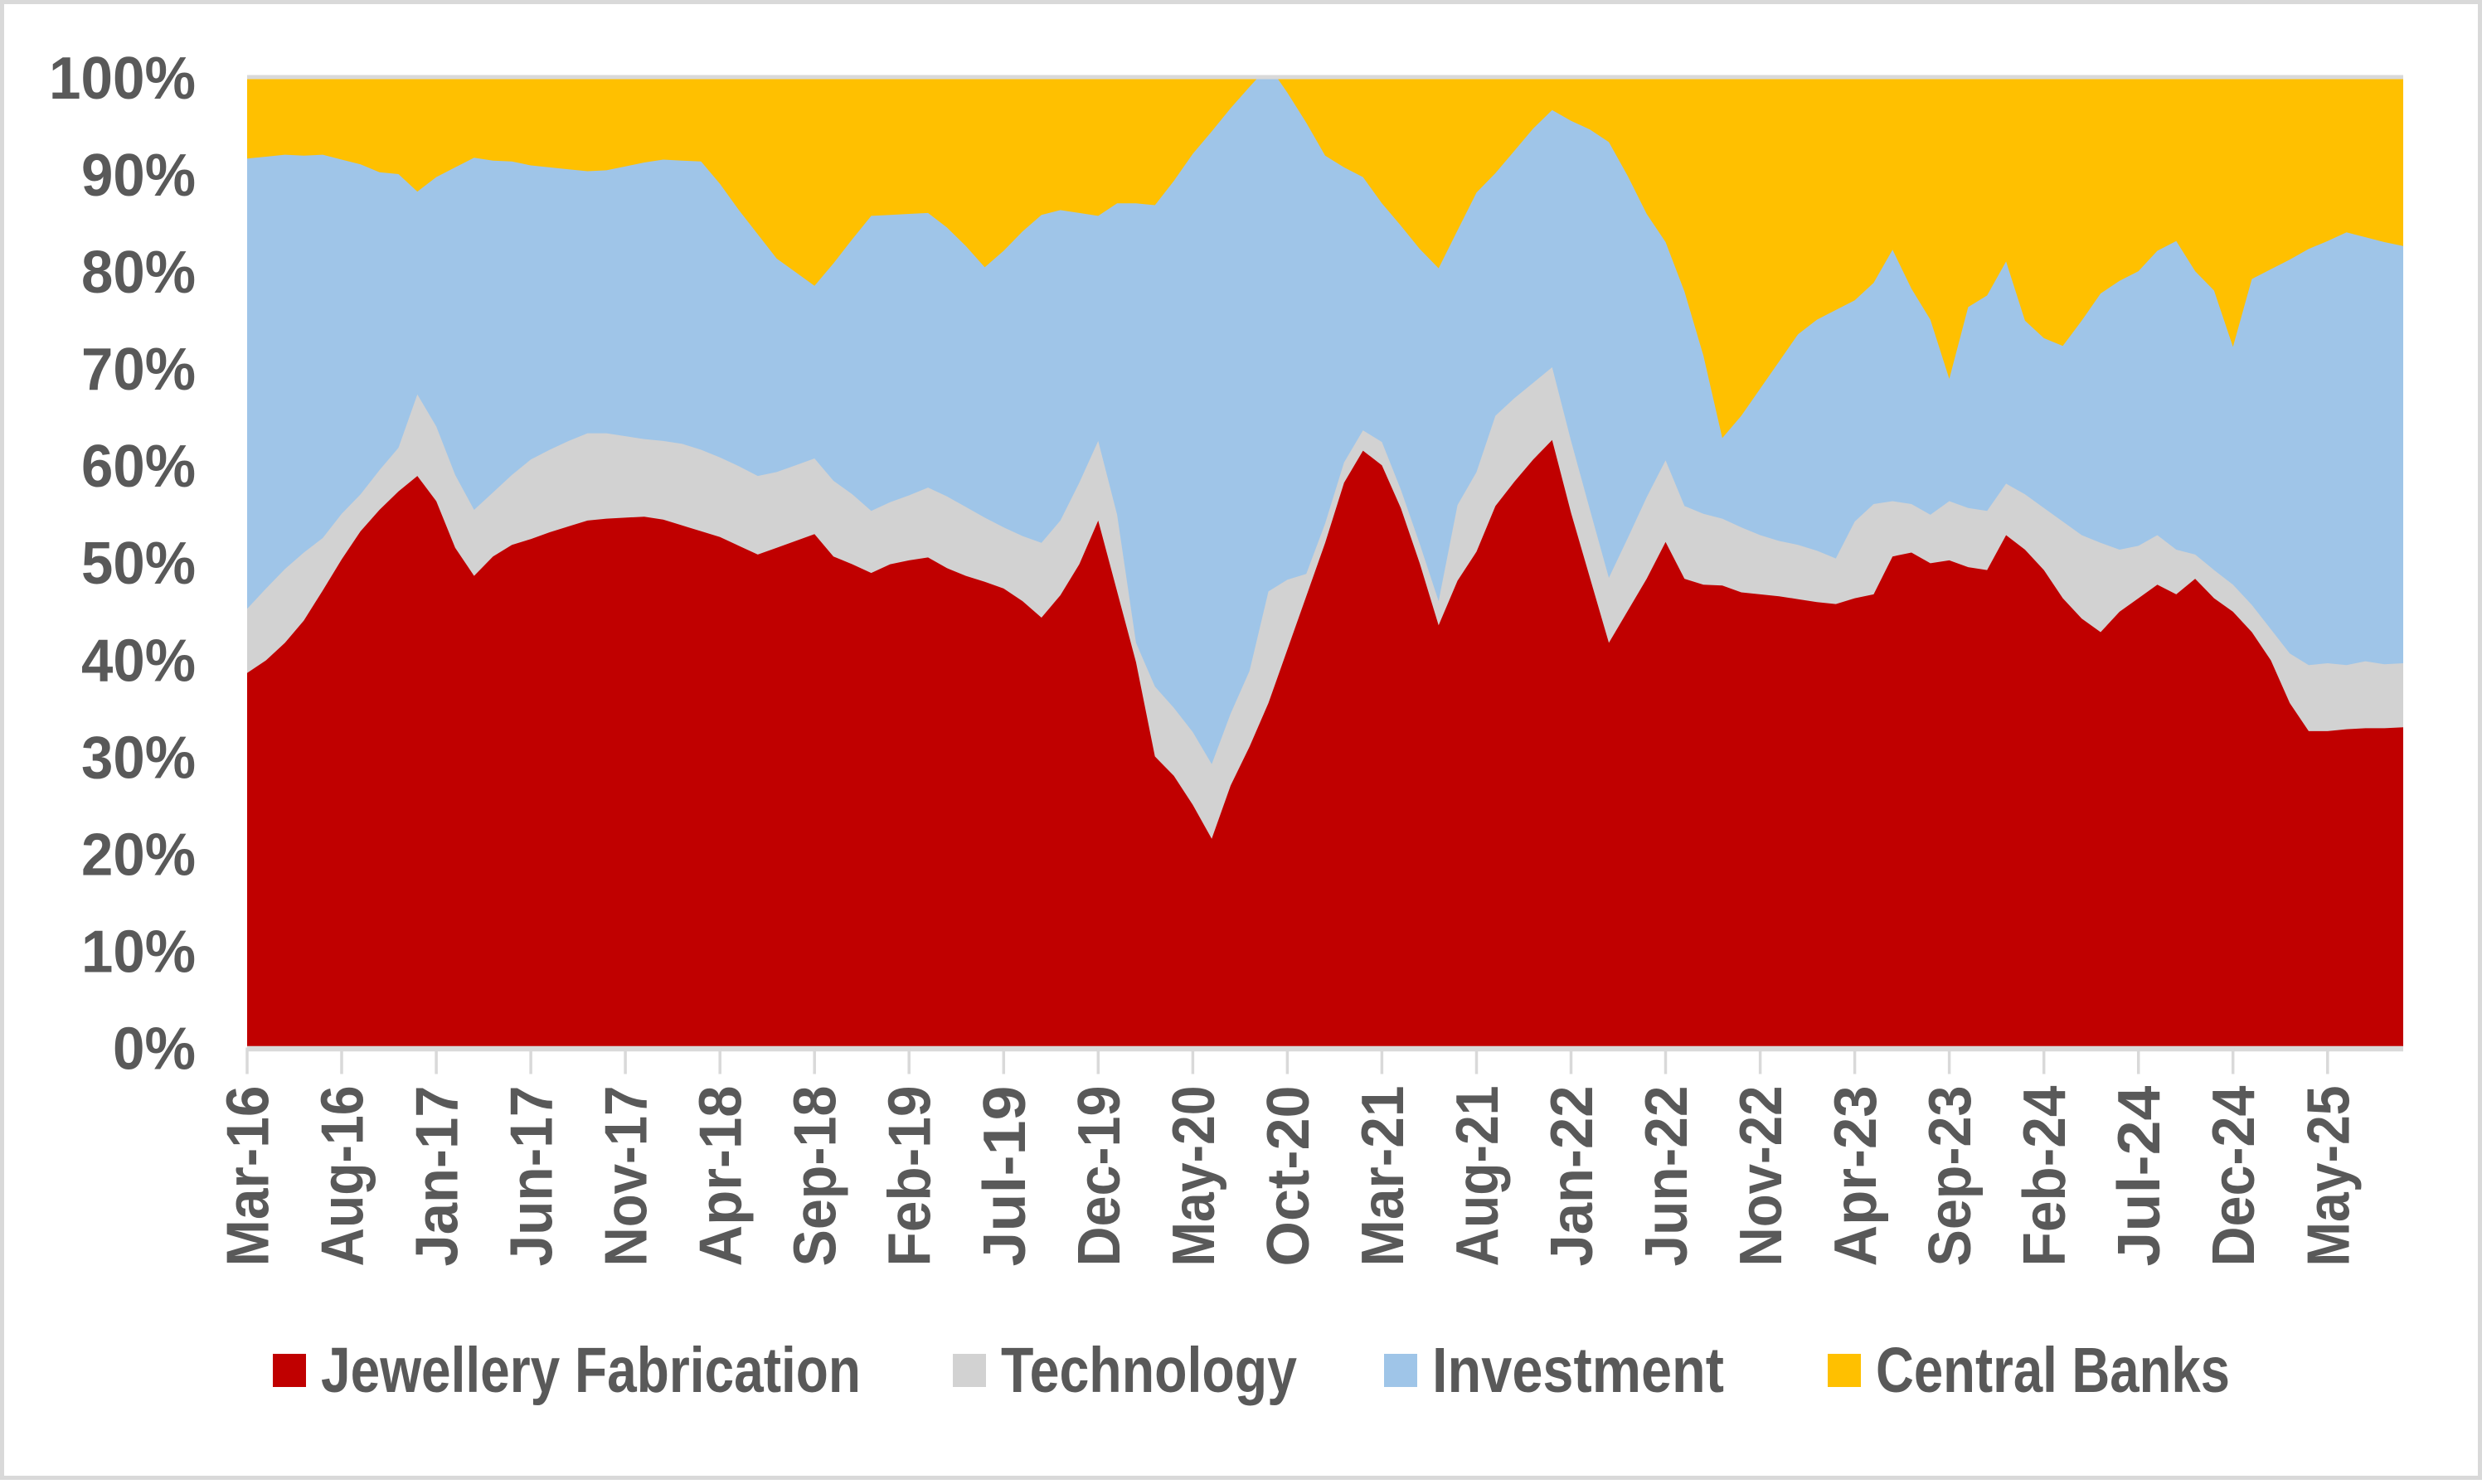  I want to click on svg-text: Dec-24, so click(2234, 1176).